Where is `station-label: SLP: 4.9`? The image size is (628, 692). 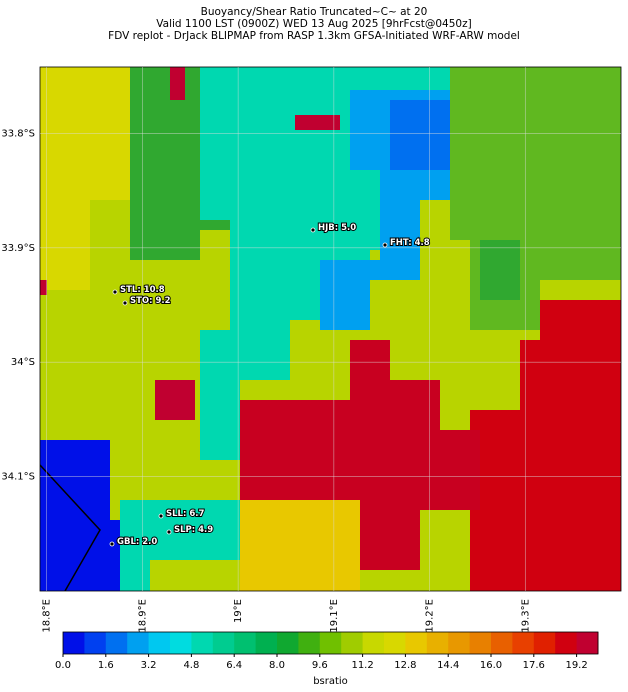
station-label: SLP: 4.9 is located at coordinates (193, 530).